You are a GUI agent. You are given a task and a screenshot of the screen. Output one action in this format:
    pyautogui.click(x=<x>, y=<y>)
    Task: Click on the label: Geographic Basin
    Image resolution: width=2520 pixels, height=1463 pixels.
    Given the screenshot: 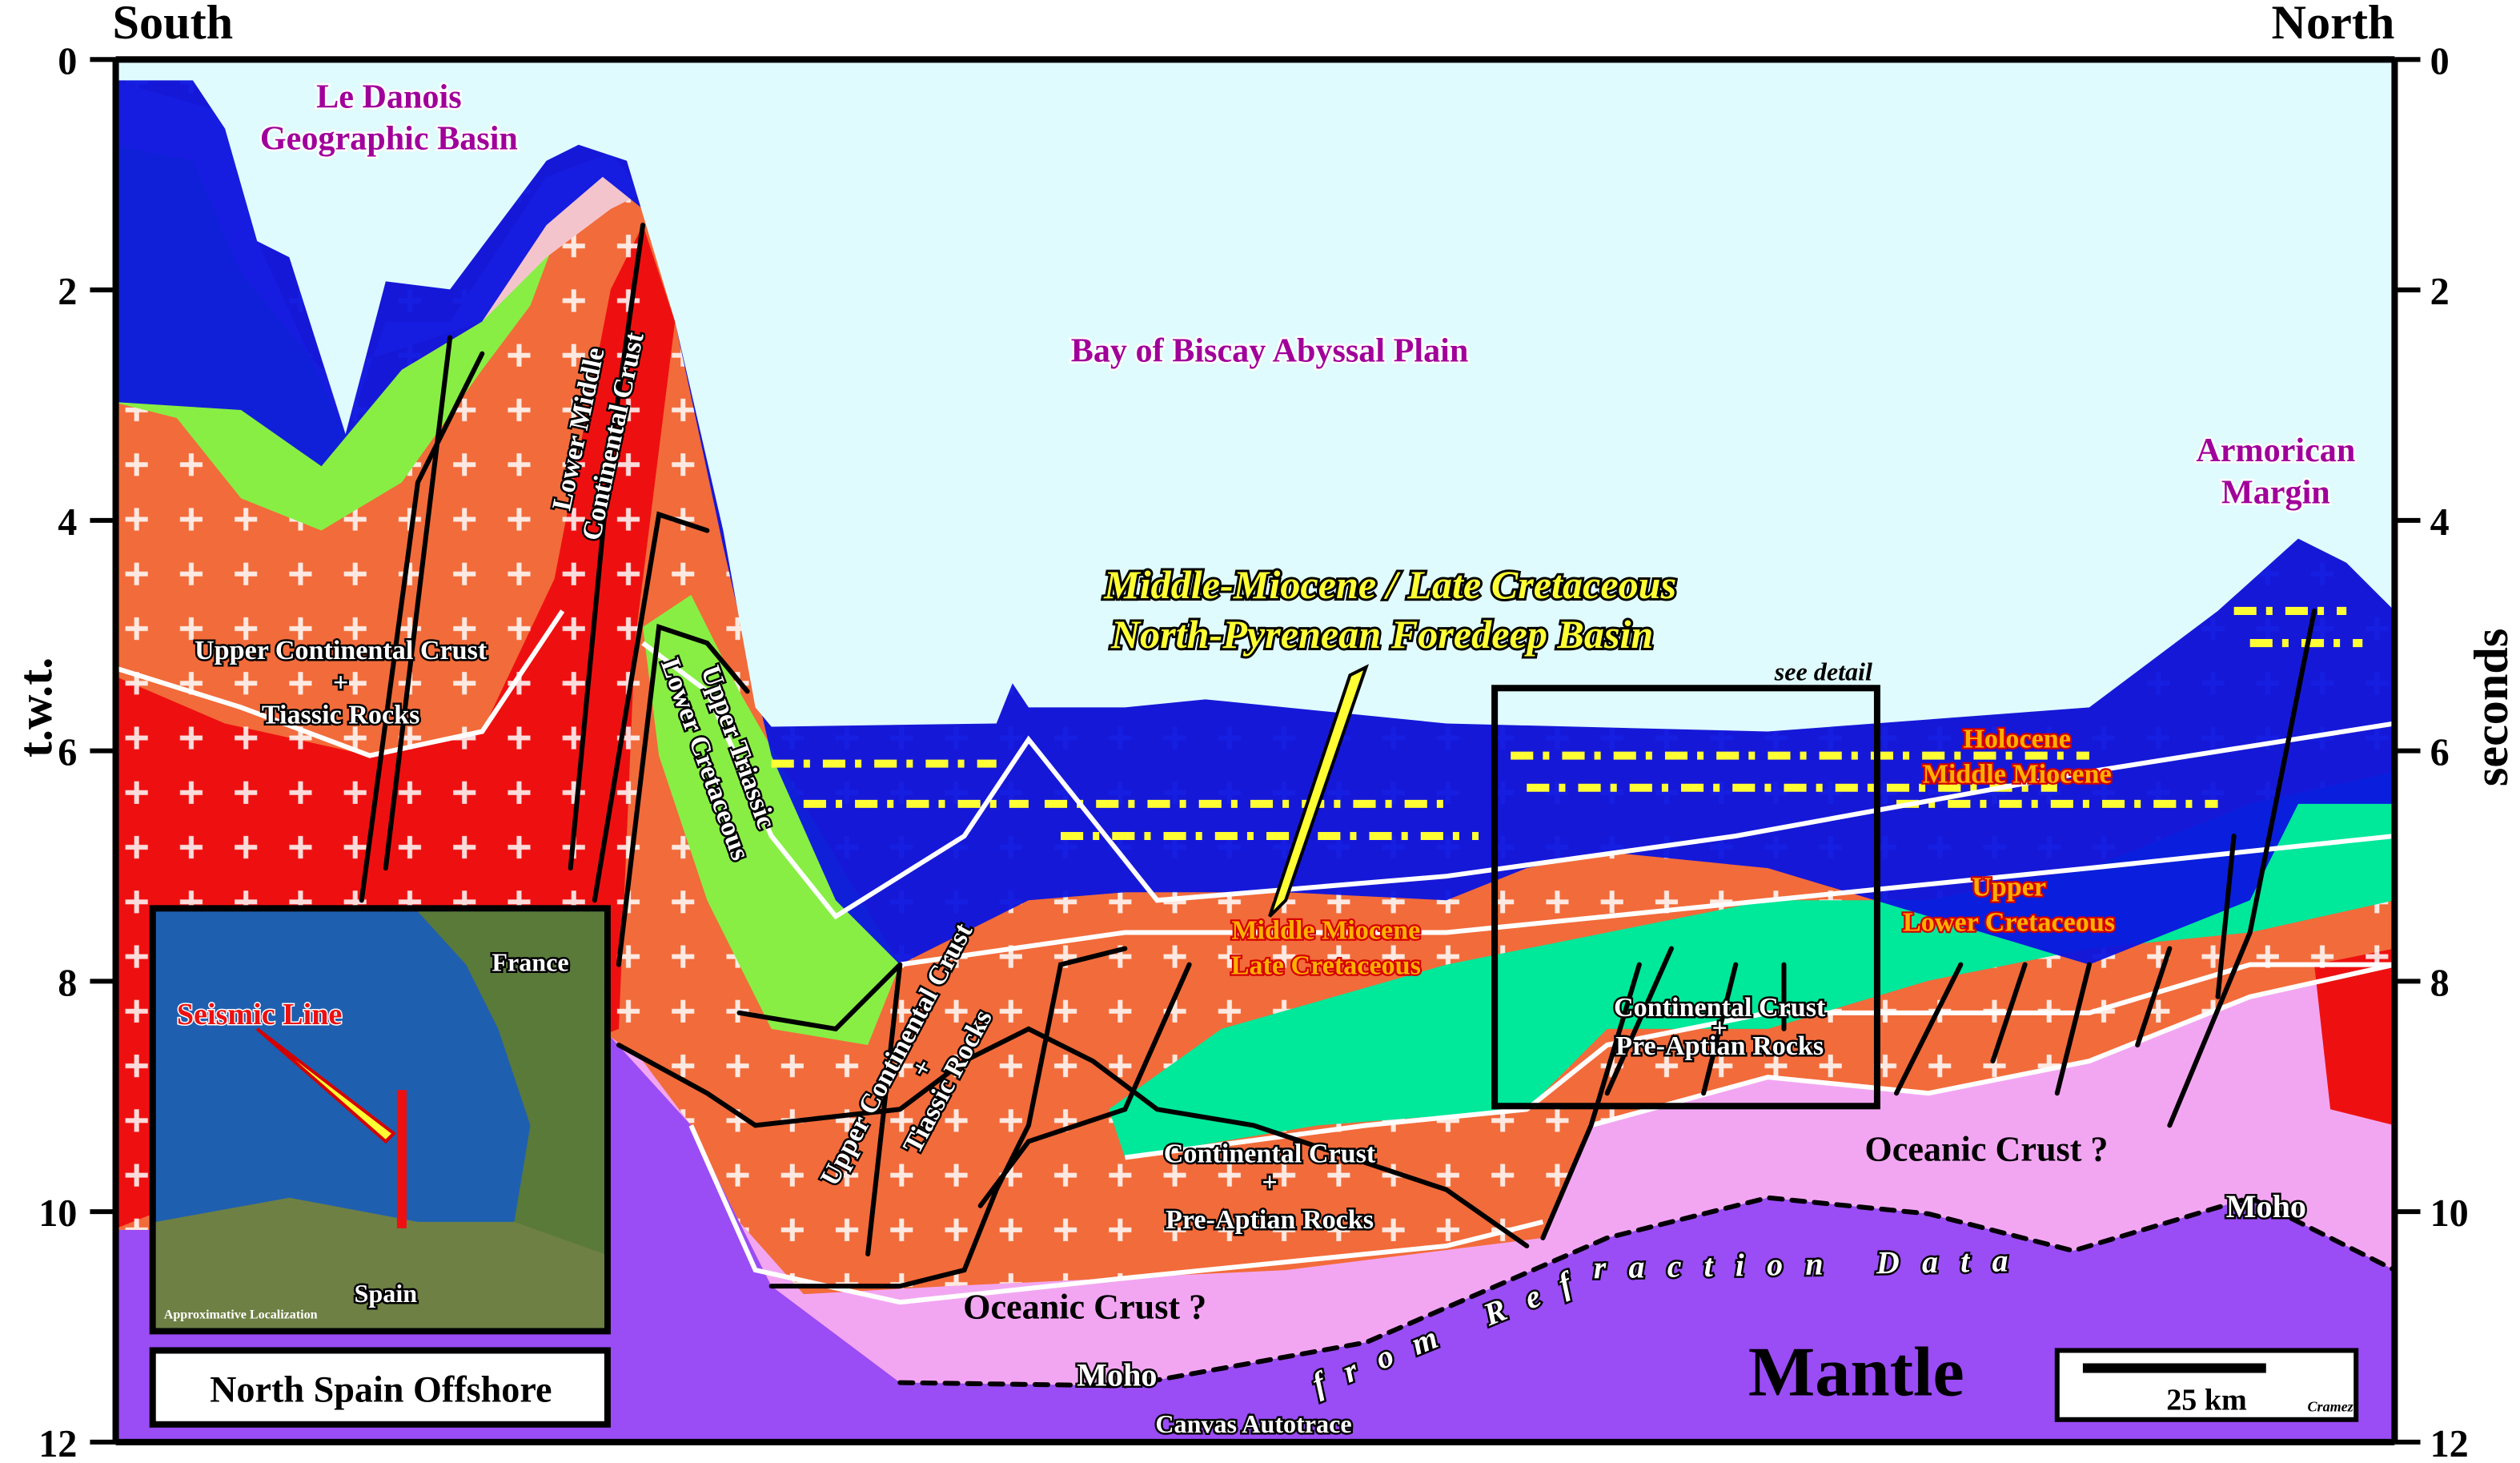 What is the action you would take?
    pyautogui.click(x=389, y=139)
    